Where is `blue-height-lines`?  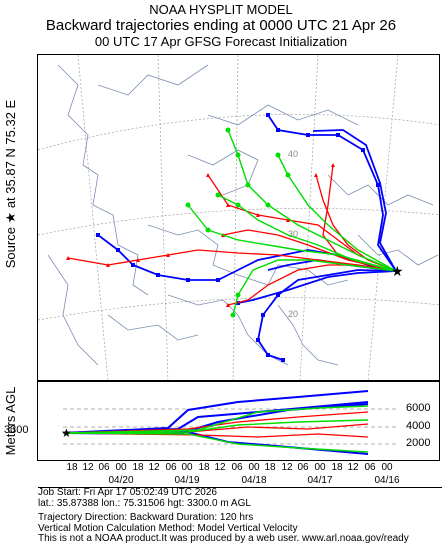 blue-height-lines is located at coordinates (215, 422).